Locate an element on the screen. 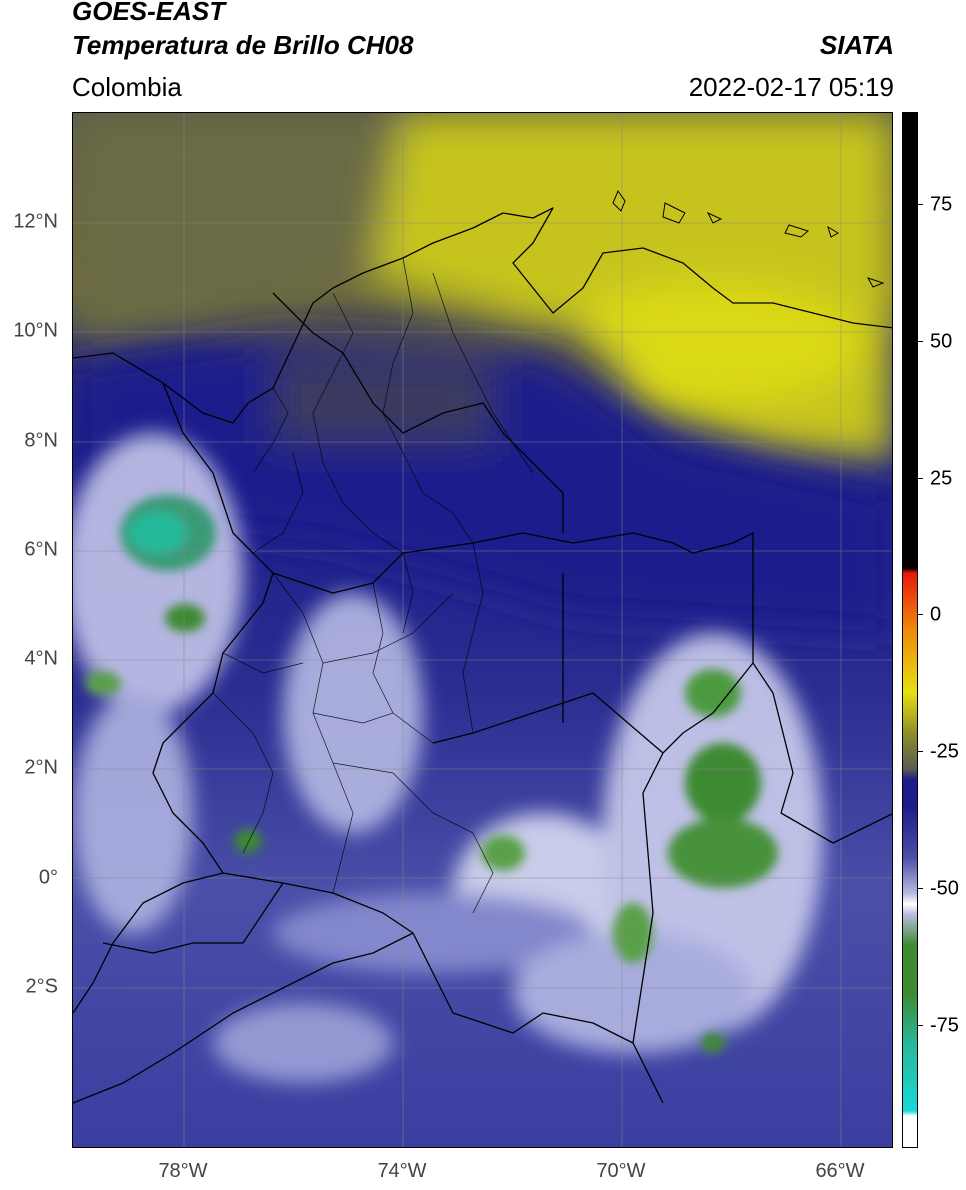 The image size is (966, 1190). lat-label-2n: 2°N is located at coordinates (41, 767).